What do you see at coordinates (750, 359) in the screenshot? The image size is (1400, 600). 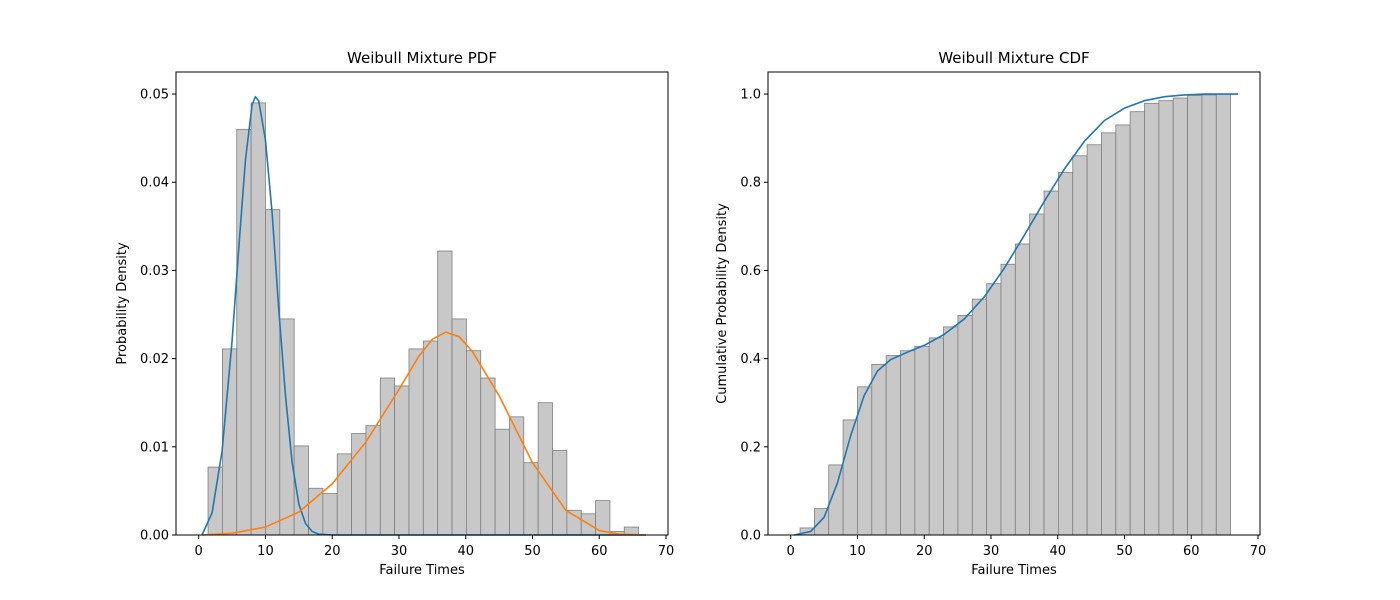 I see `y-tick-label: 0.4` at bounding box center [750, 359].